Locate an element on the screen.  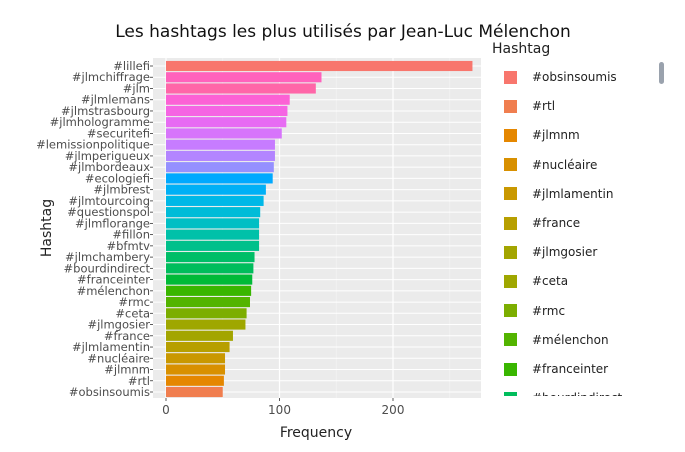
bar-jlmbordeaux is located at coordinates (220, 167).